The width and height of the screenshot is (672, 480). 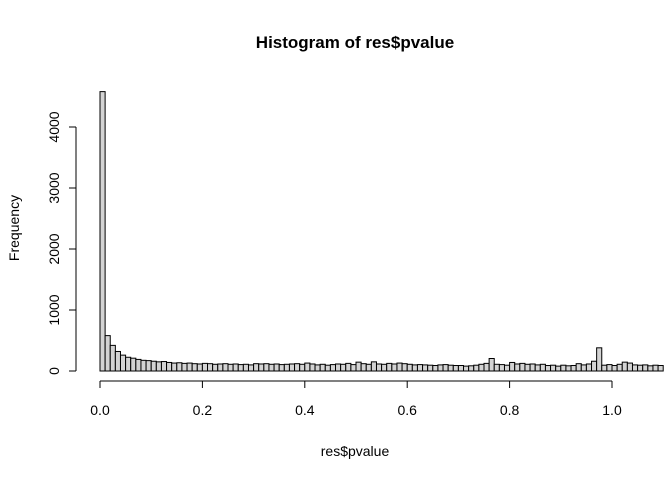 I want to click on x-tick-label: 0.6, so click(x=407, y=410).